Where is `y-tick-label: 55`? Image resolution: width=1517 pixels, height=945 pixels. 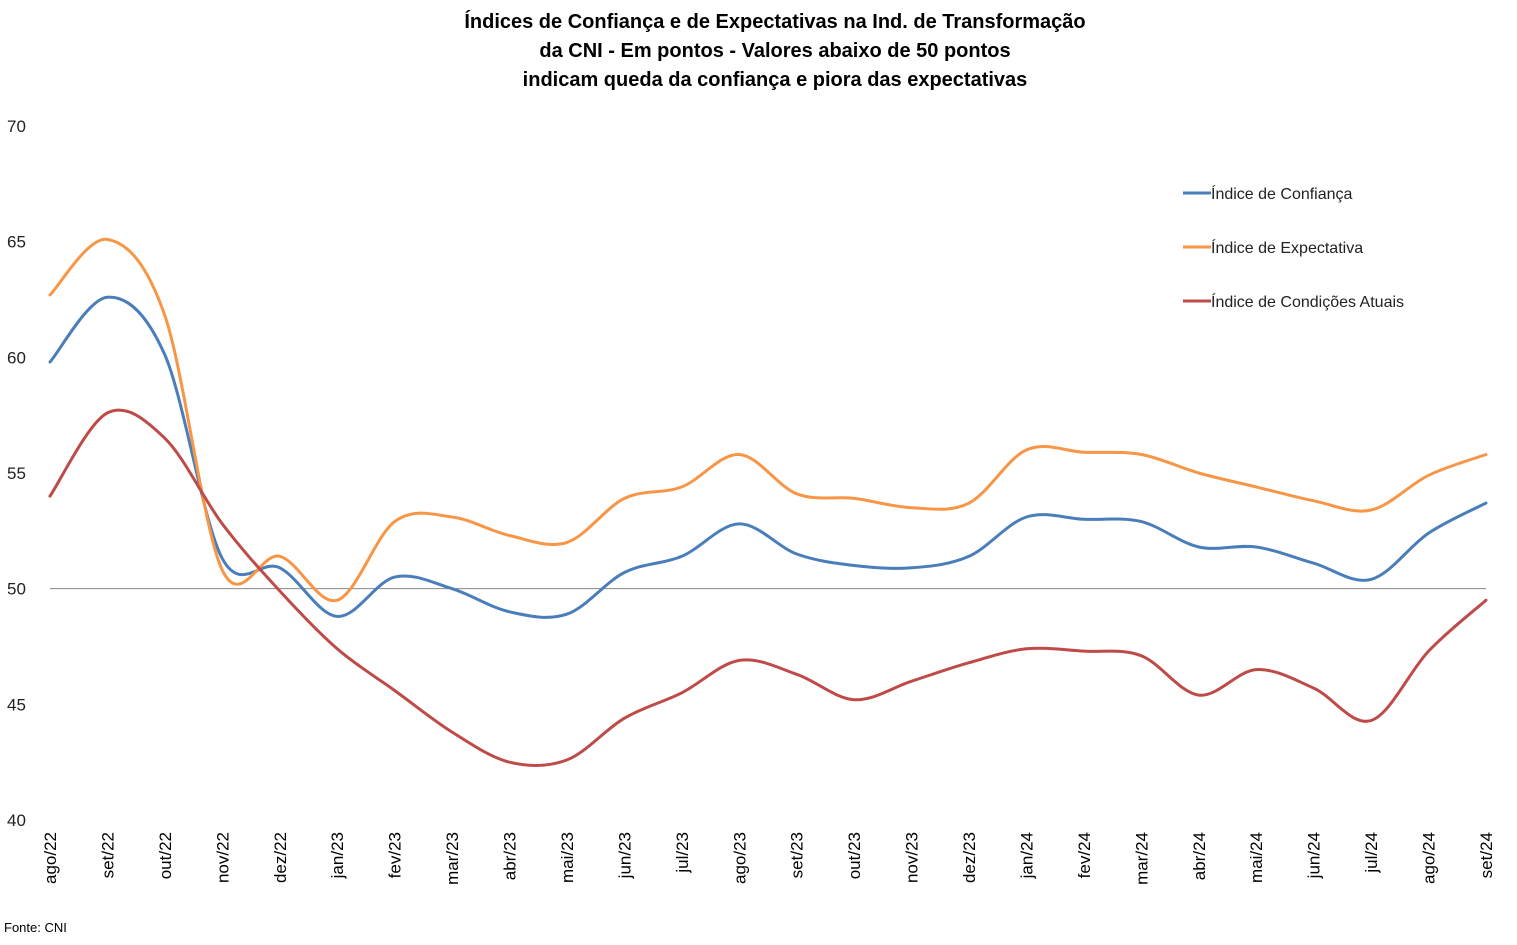
y-tick-label: 55 is located at coordinates (16, 473).